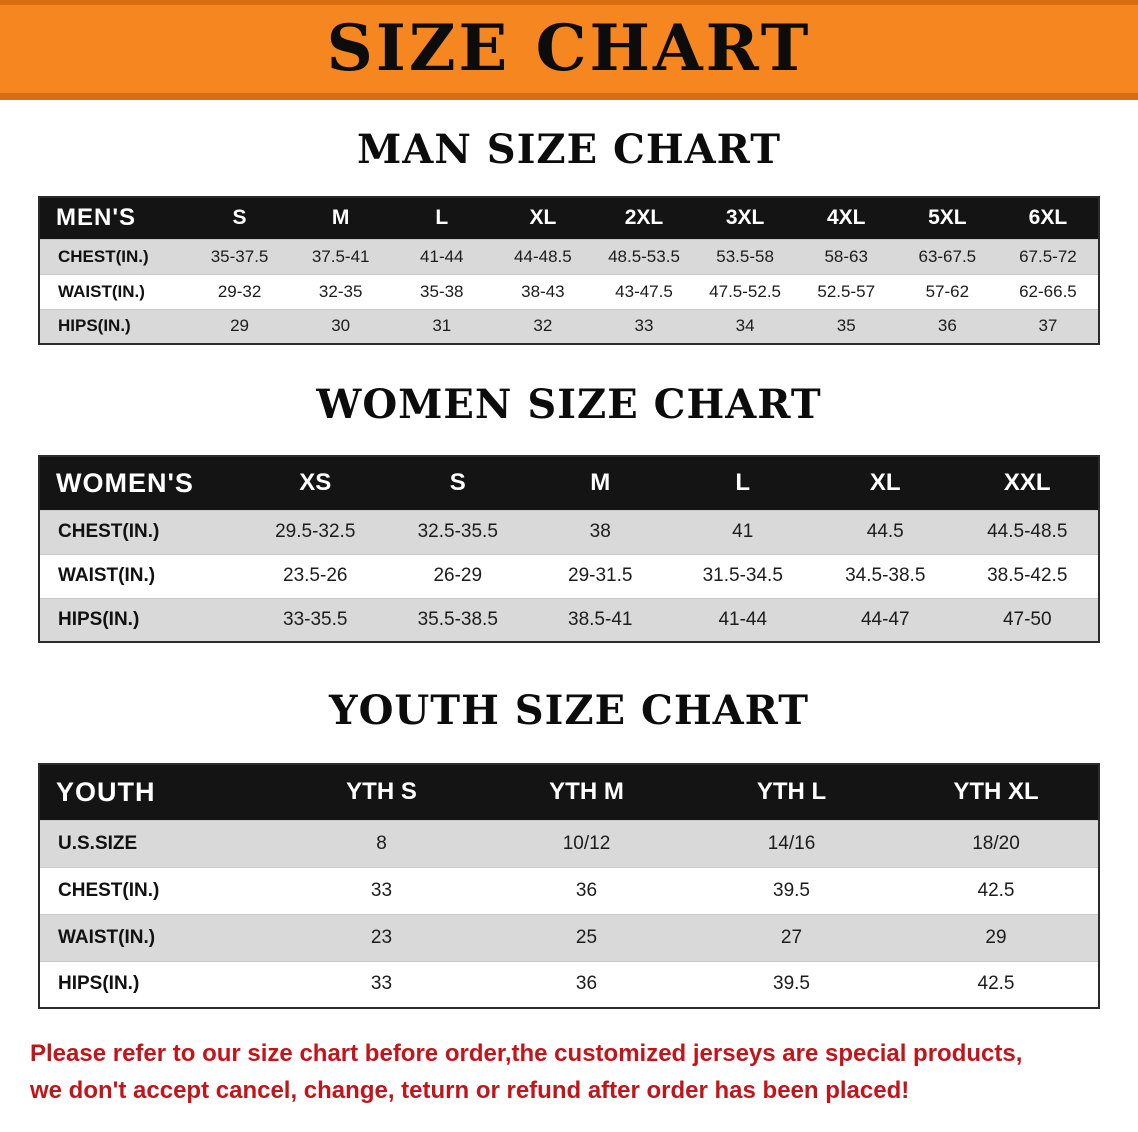  I want to click on size-value-cell: 44.5, so click(885, 531).